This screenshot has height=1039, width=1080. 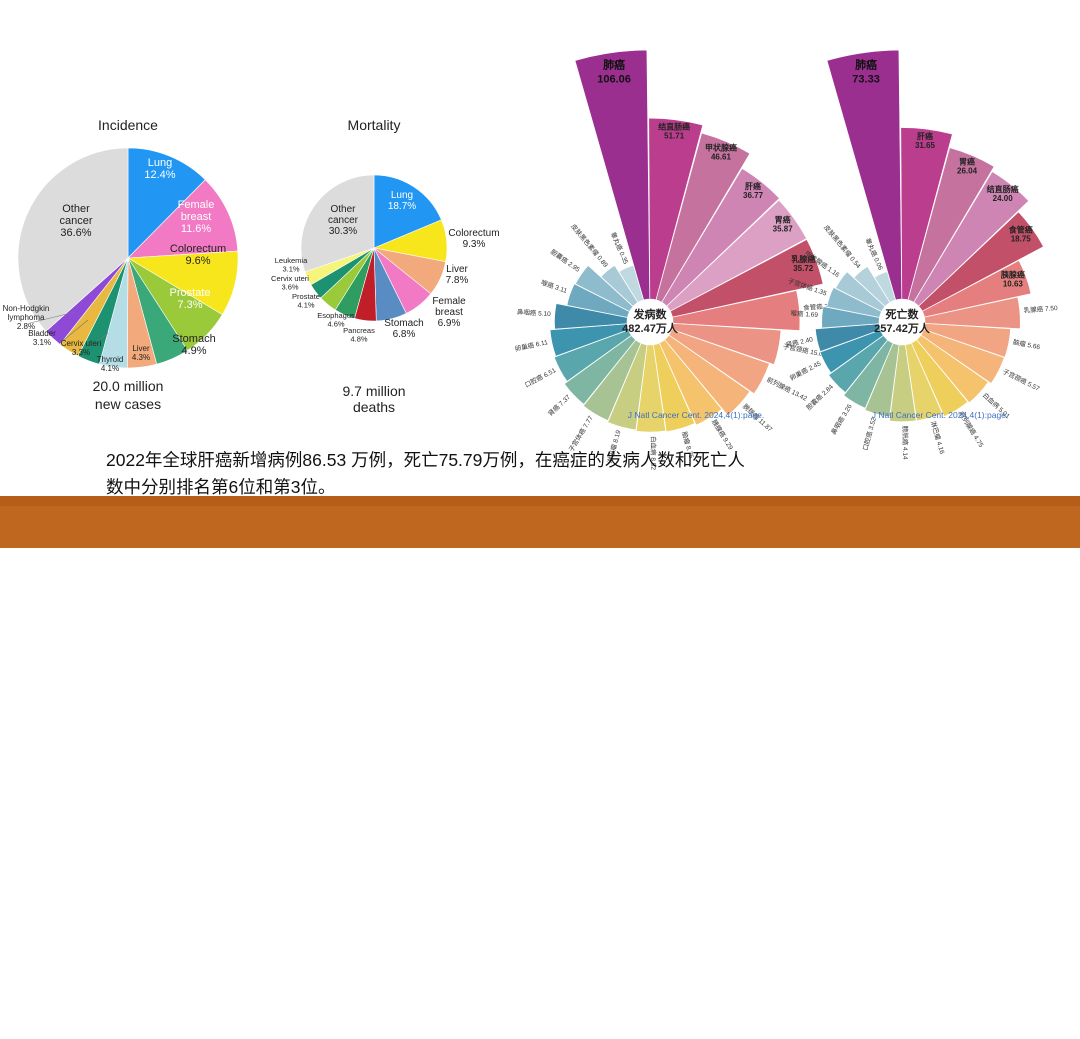 What do you see at coordinates (905, 443) in the screenshot?
I see `bar-label: 膀胱癌 4.14` at bounding box center [905, 443].